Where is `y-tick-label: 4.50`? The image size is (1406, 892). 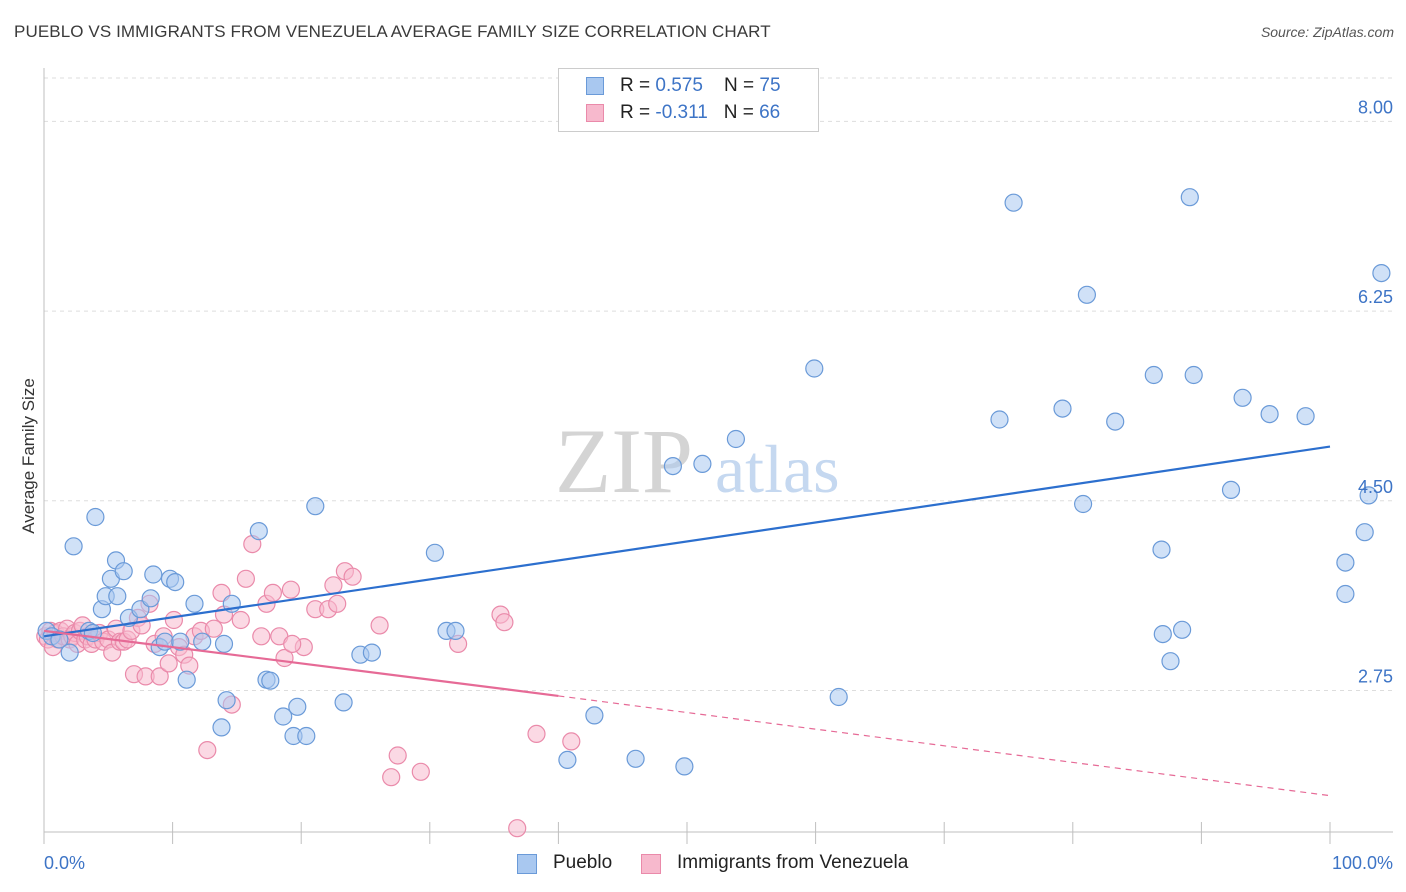 y-tick-label: 4.50 is located at coordinates (1375, 487).